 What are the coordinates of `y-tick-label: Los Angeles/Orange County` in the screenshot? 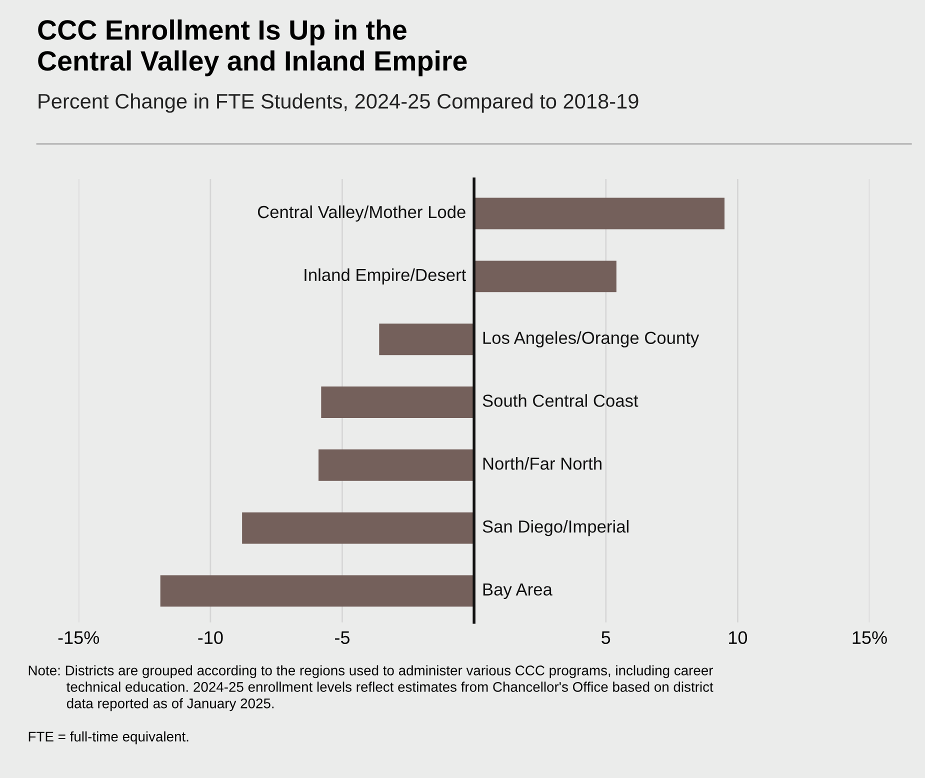 It's located at (591, 339).